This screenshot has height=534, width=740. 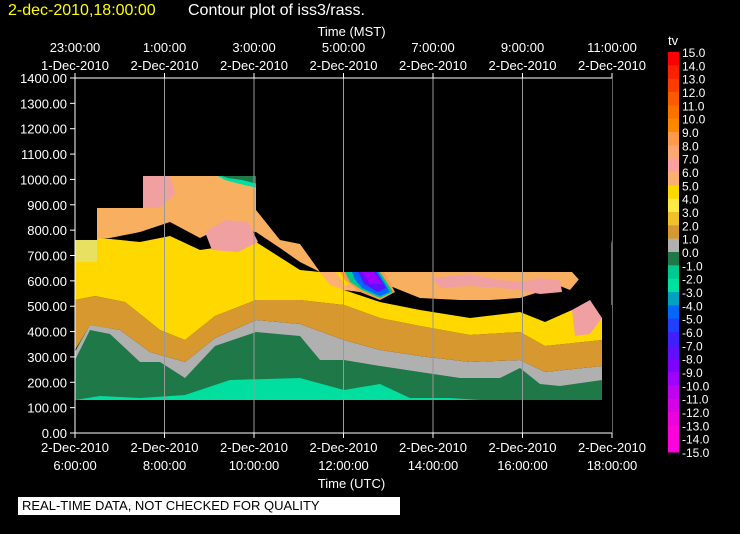 What do you see at coordinates (47, 230) in the screenshot?
I see `y-tick-label: 800.00` at bounding box center [47, 230].